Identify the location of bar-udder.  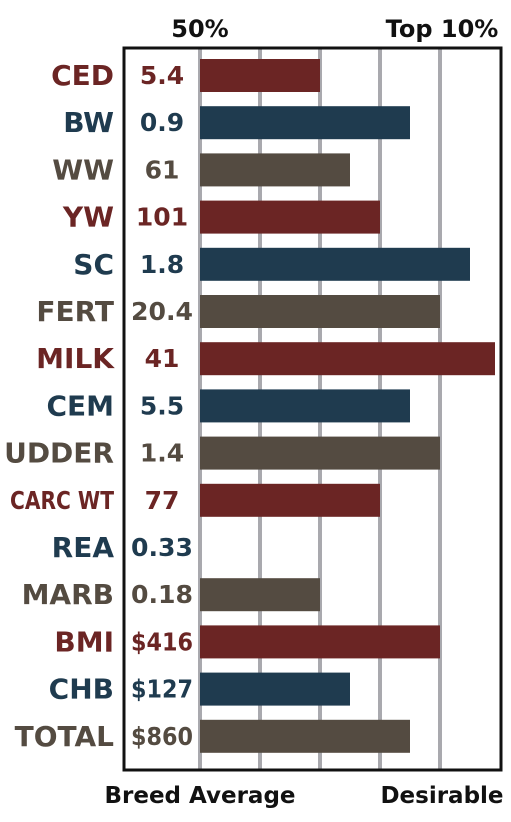
(320, 453).